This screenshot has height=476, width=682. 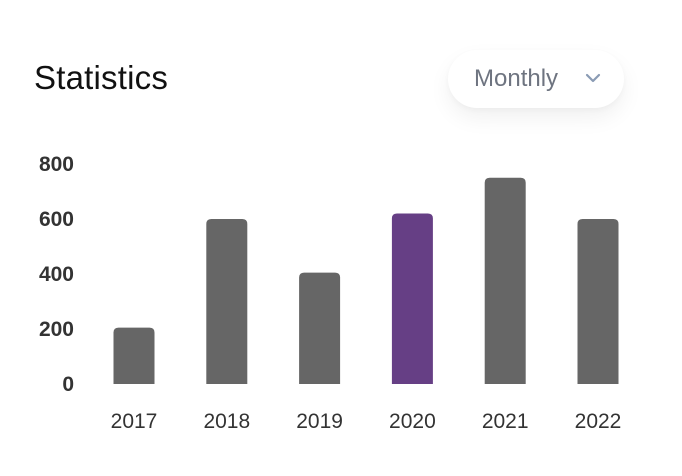 I want to click on y-tick-label: 800, so click(x=56, y=164).